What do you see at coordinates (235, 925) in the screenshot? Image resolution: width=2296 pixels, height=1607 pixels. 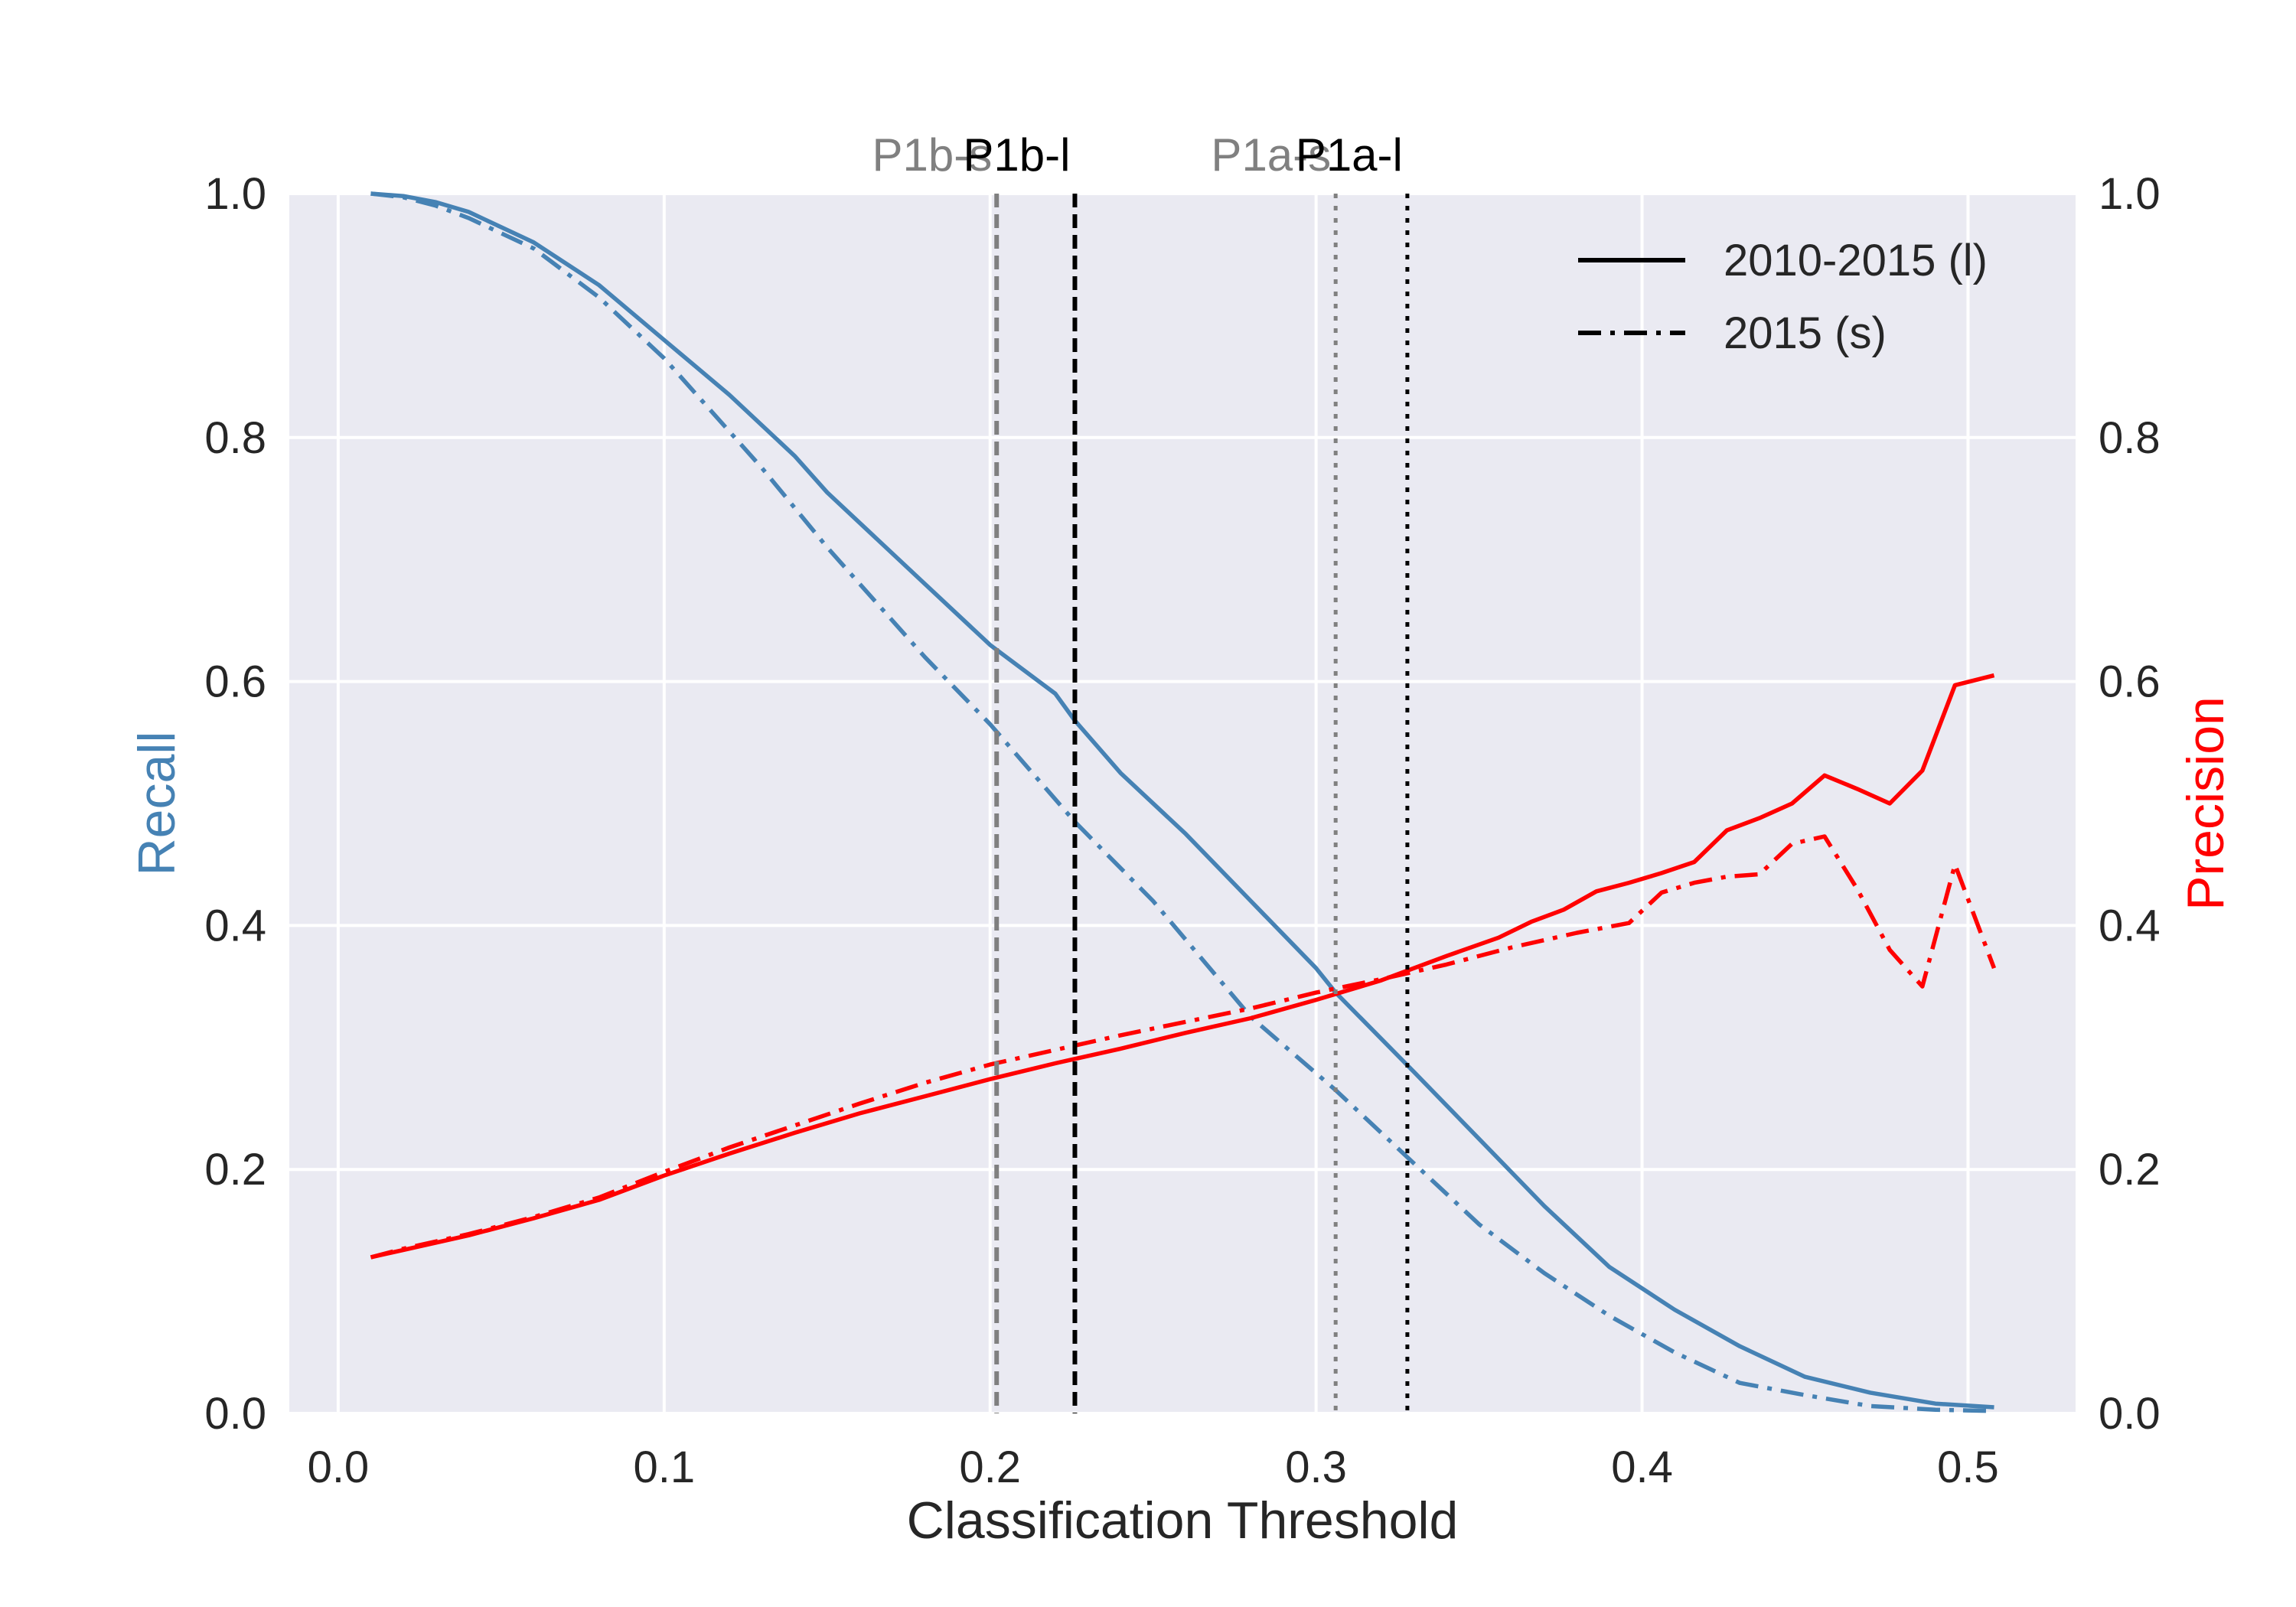 I see `y-tick-label-left: 0.4` at bounding box center [235, 925].